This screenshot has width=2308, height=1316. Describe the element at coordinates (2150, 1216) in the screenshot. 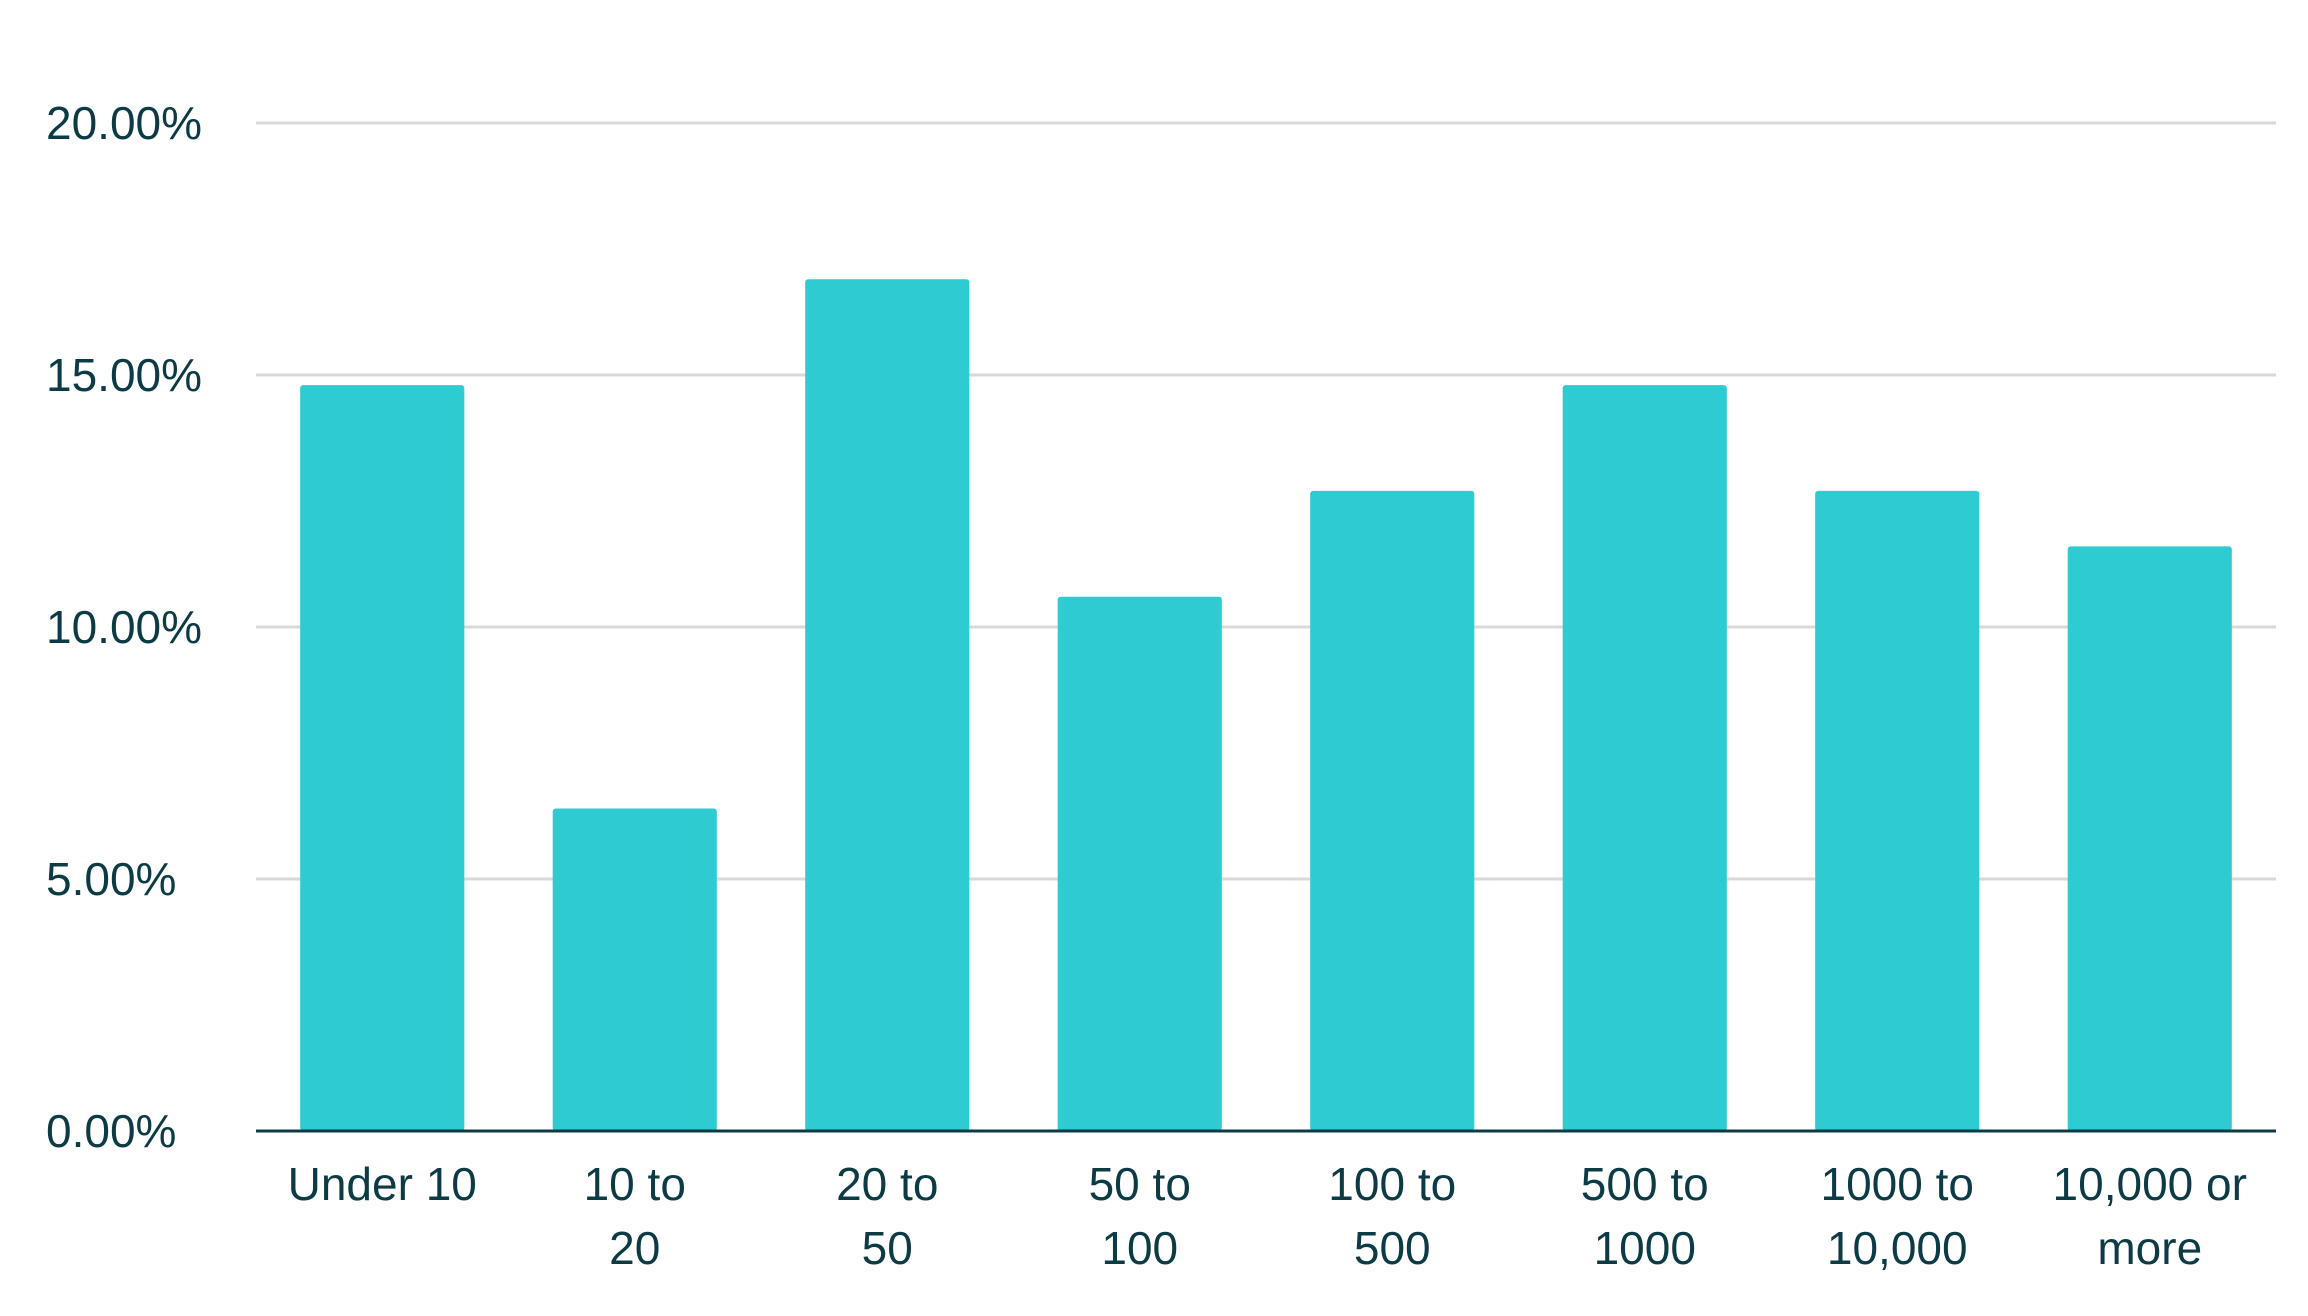

I see `x-tick-label: 10,000 or more` at that location.